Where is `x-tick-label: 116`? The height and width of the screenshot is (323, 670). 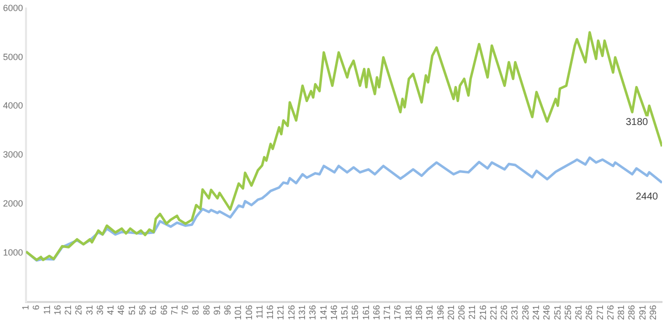
x-tick-label: 116 is located at coordinates (270, 312).